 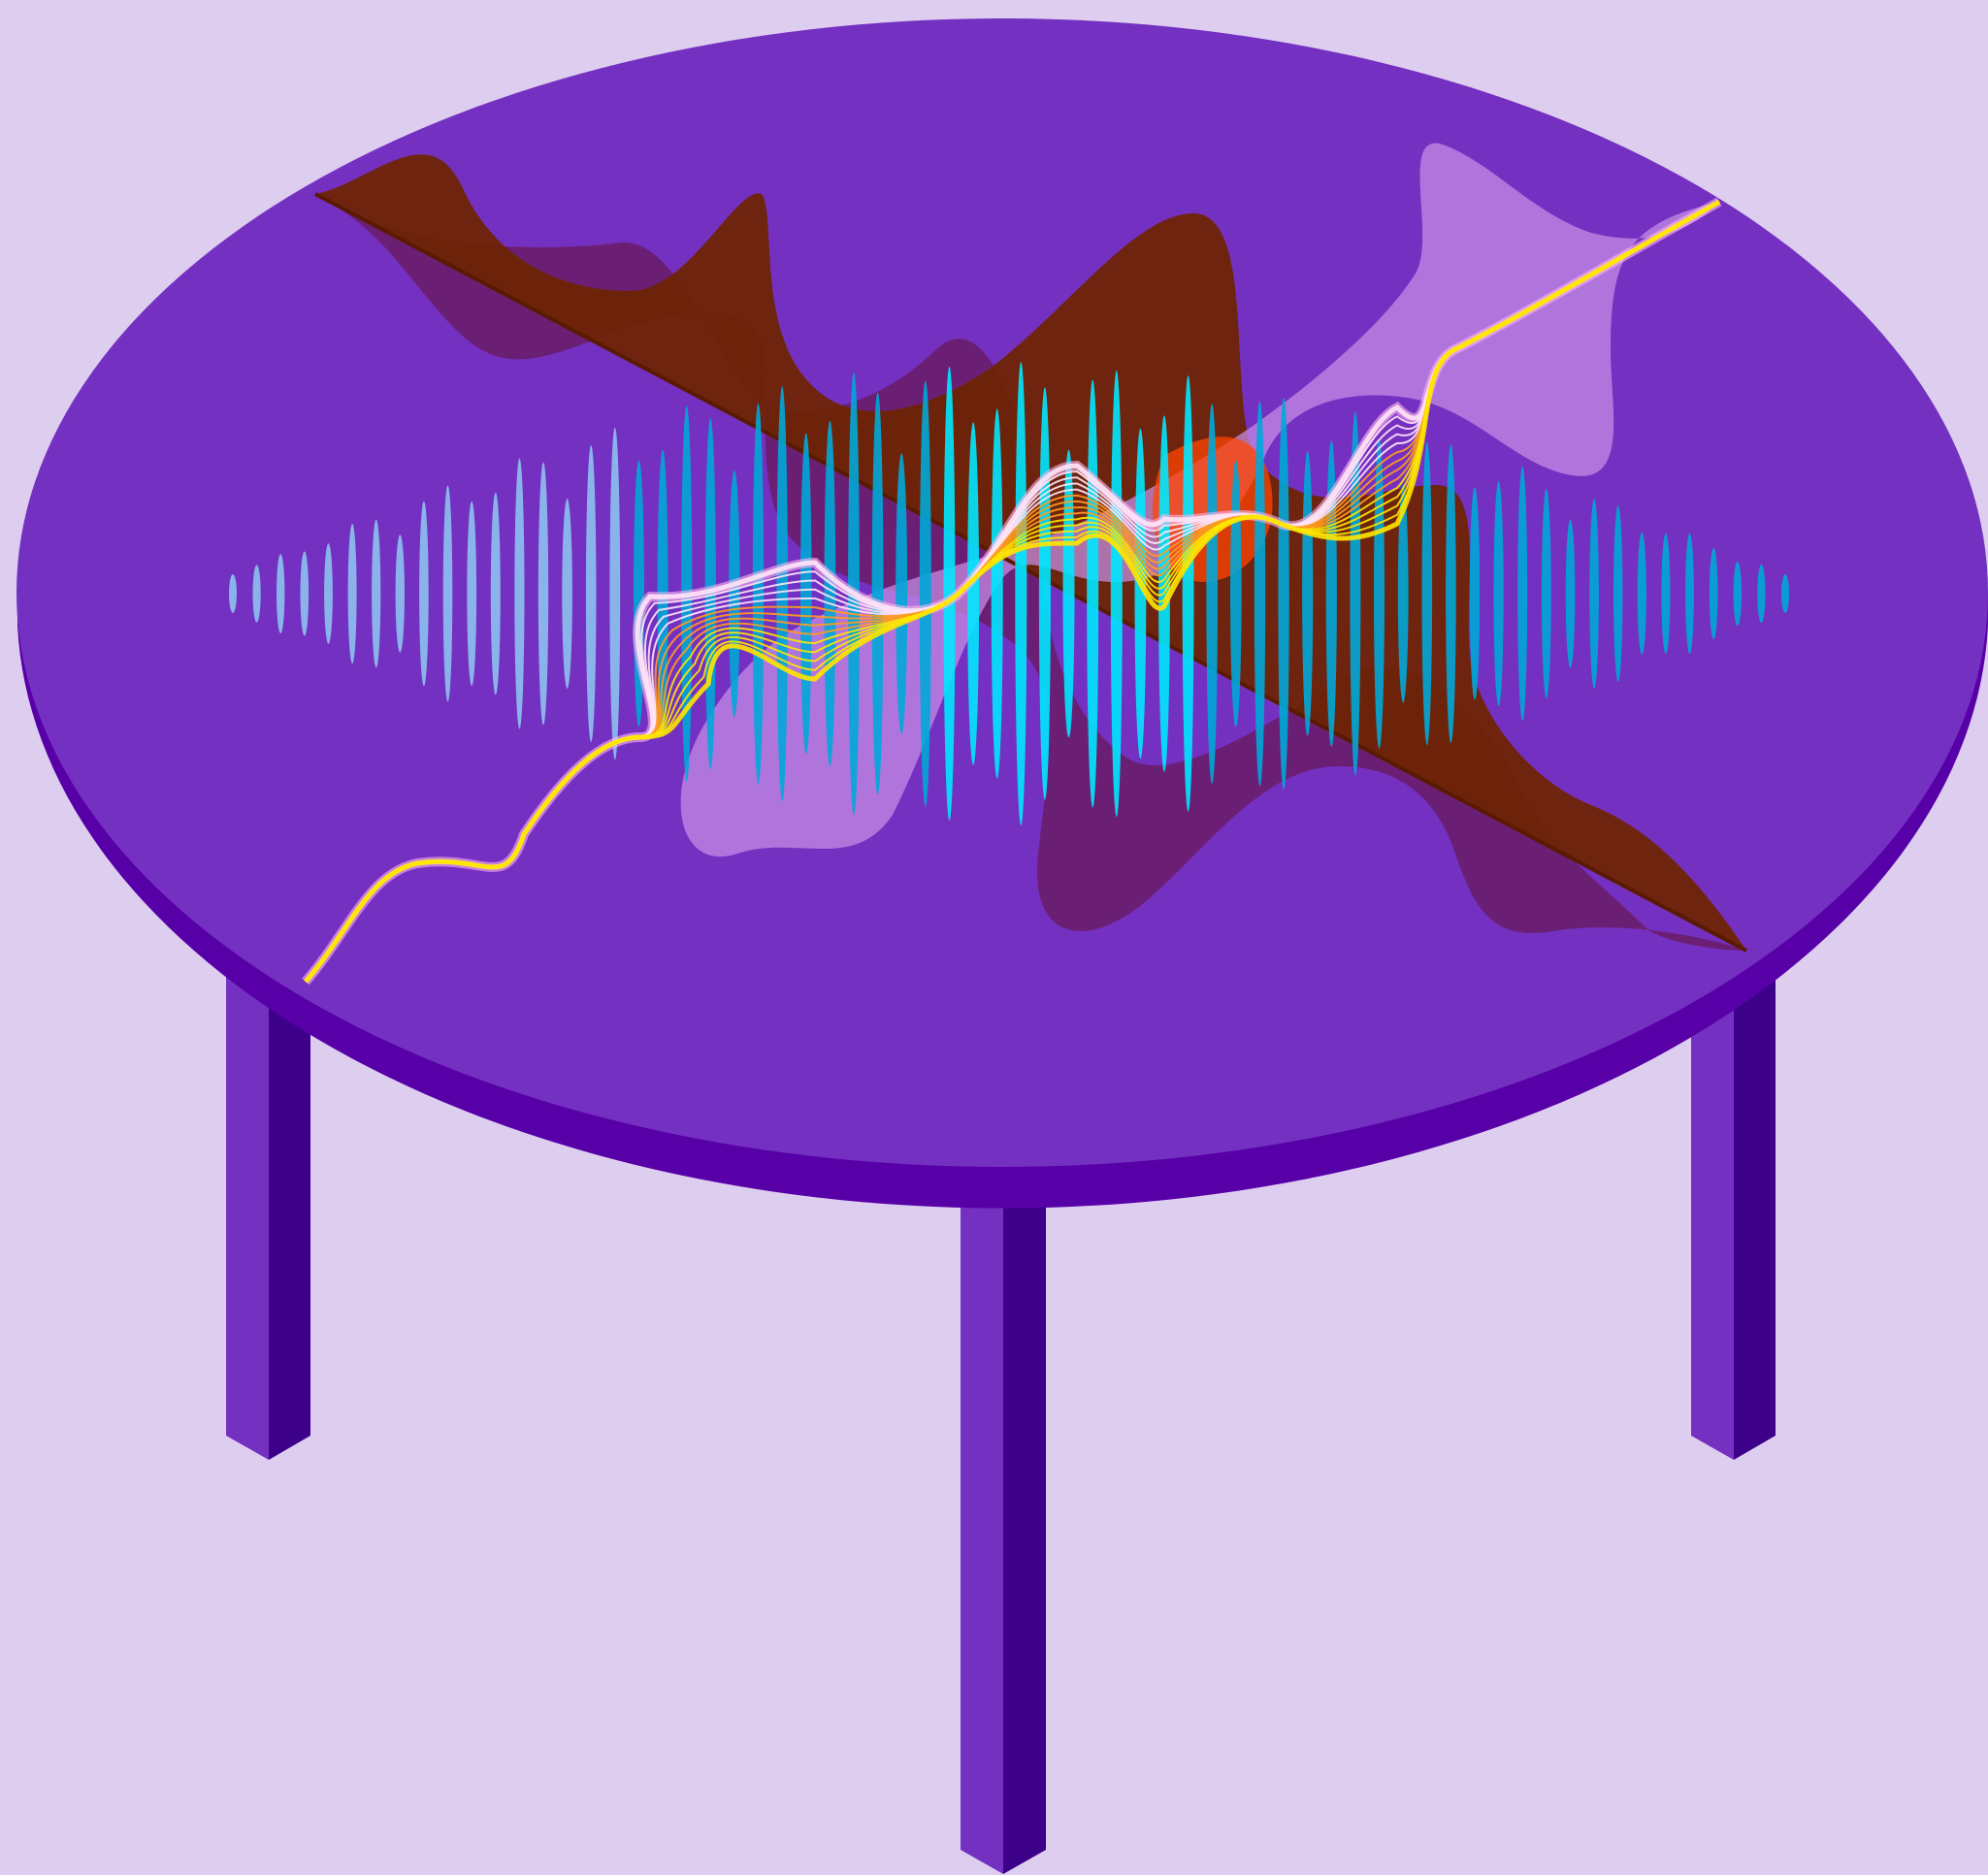 I want to click on leg-center, so click(x=1004, y=1494).